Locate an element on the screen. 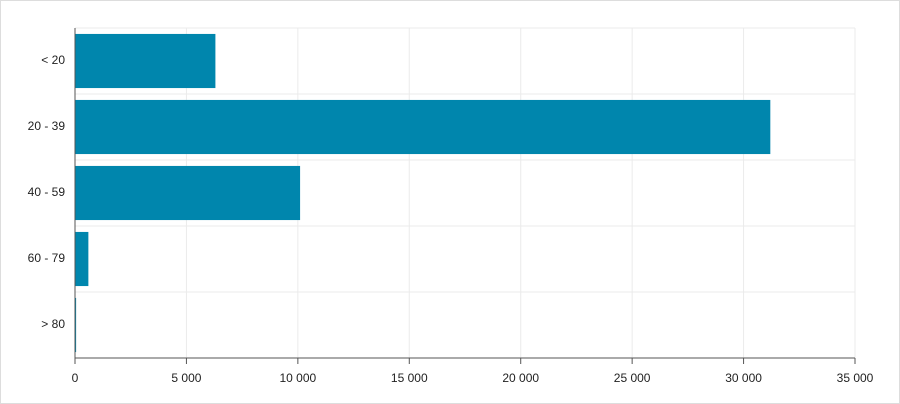 Image resolution: width=900 pixels, height=404 pixels. y-tick-label: > 80 is located at coordinates (53, 324).